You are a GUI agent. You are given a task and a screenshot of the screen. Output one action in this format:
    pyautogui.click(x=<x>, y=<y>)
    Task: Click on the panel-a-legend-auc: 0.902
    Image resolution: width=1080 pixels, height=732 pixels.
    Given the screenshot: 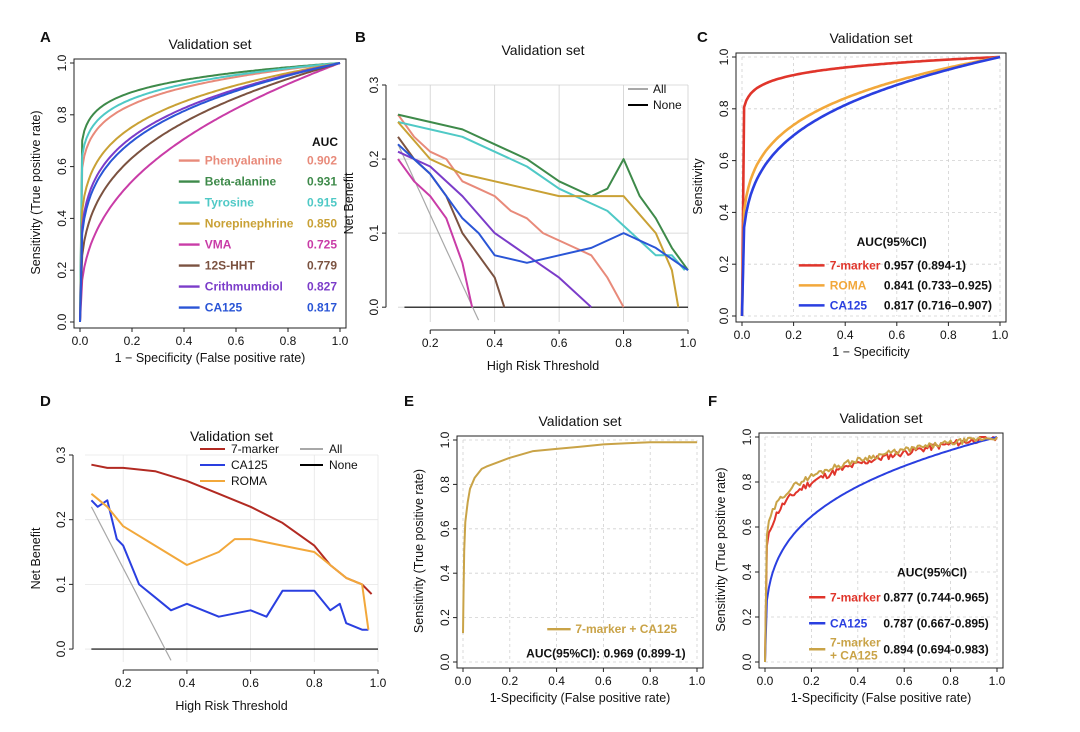 What is the action you would take?
    pyautogui.click(x=322, y=161)
    